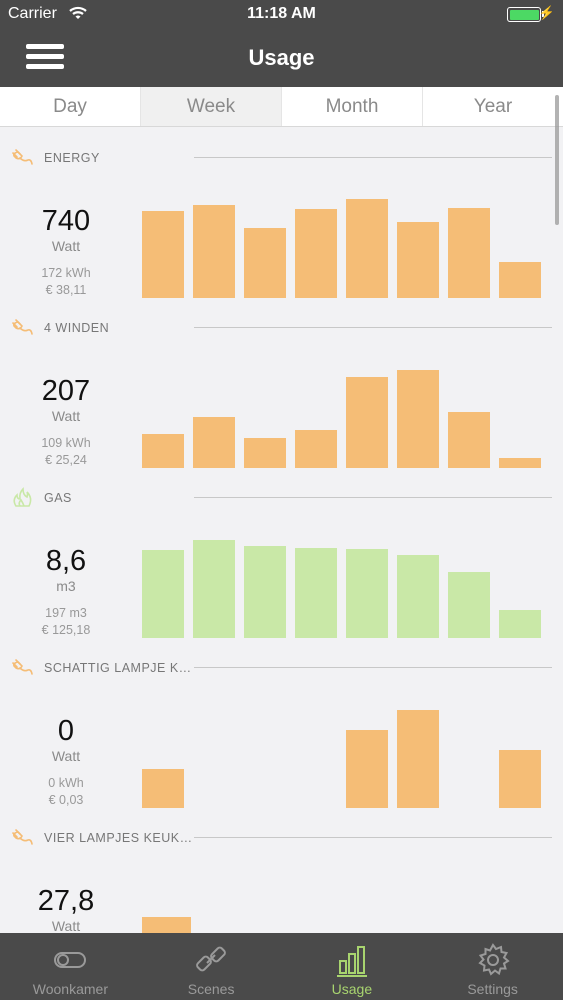 The image size is (563, 1000). I want to click on battery-icon, so click(525, 14).